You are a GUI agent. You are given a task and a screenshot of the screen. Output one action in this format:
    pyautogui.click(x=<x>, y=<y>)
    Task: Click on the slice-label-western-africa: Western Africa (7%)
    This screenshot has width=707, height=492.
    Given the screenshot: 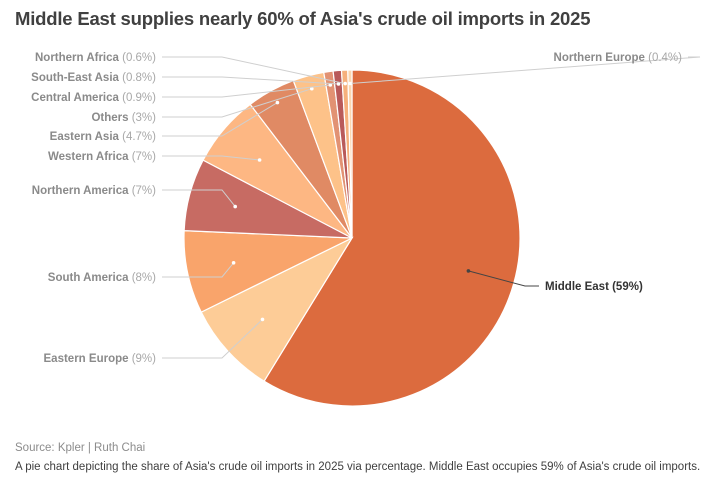 What is the action you would take?
    pyautogui.click(x=102, y=157)
    